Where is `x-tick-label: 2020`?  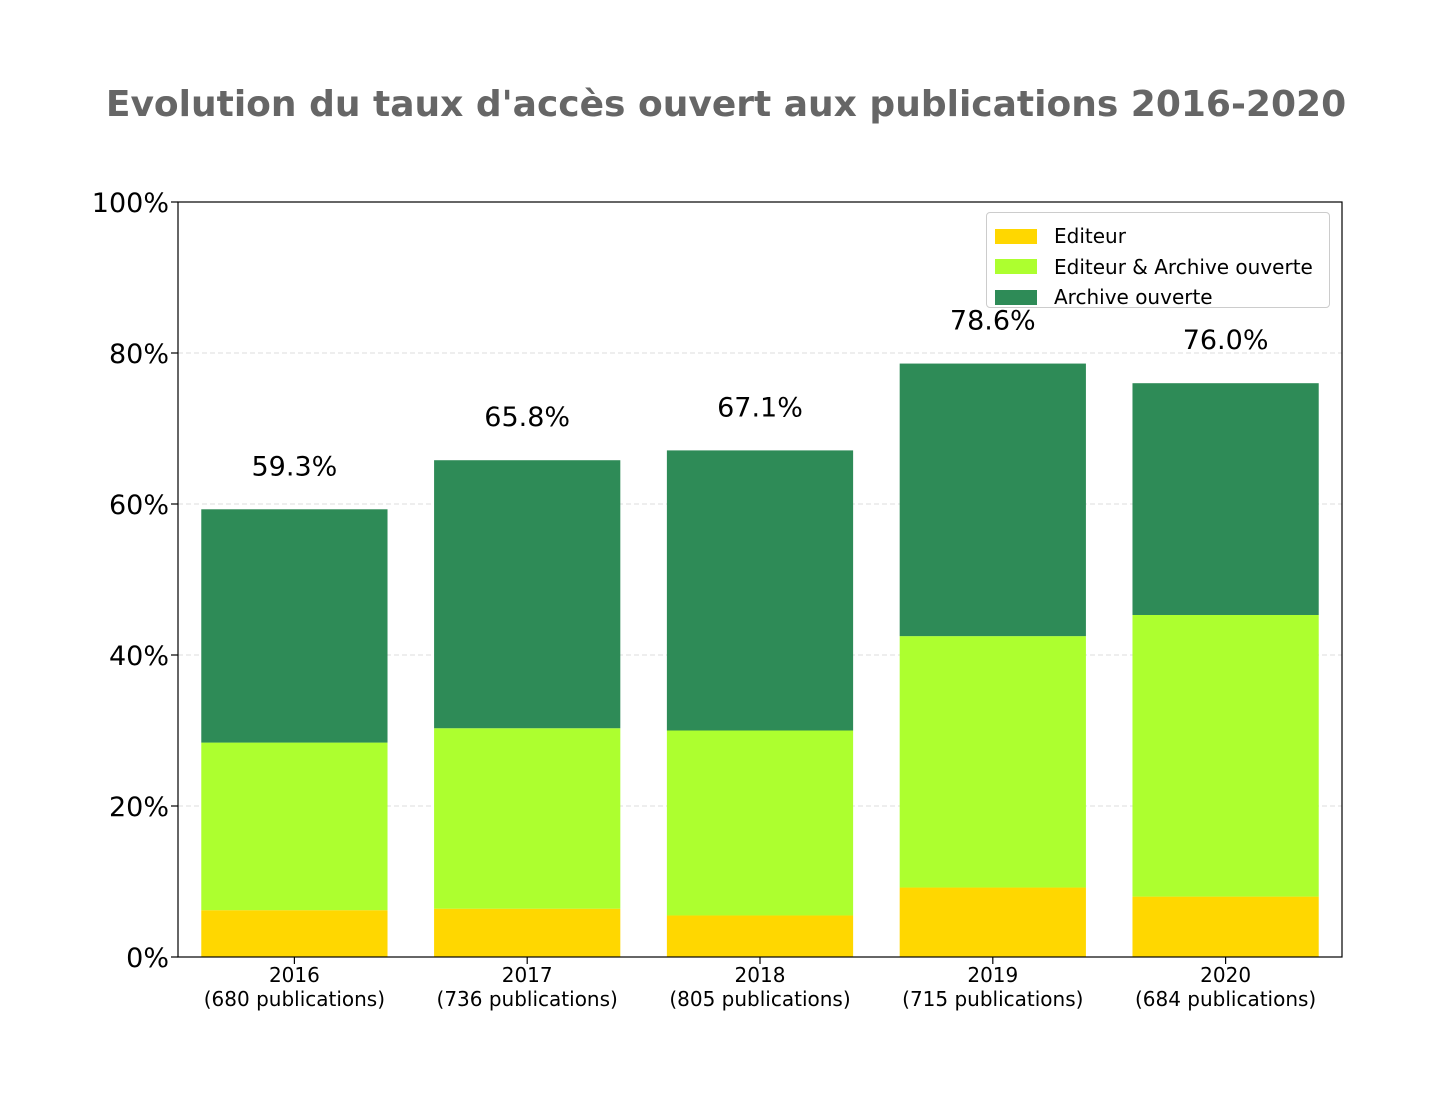
x-tick-label: 2020 is located at coordinates (1225, 975).